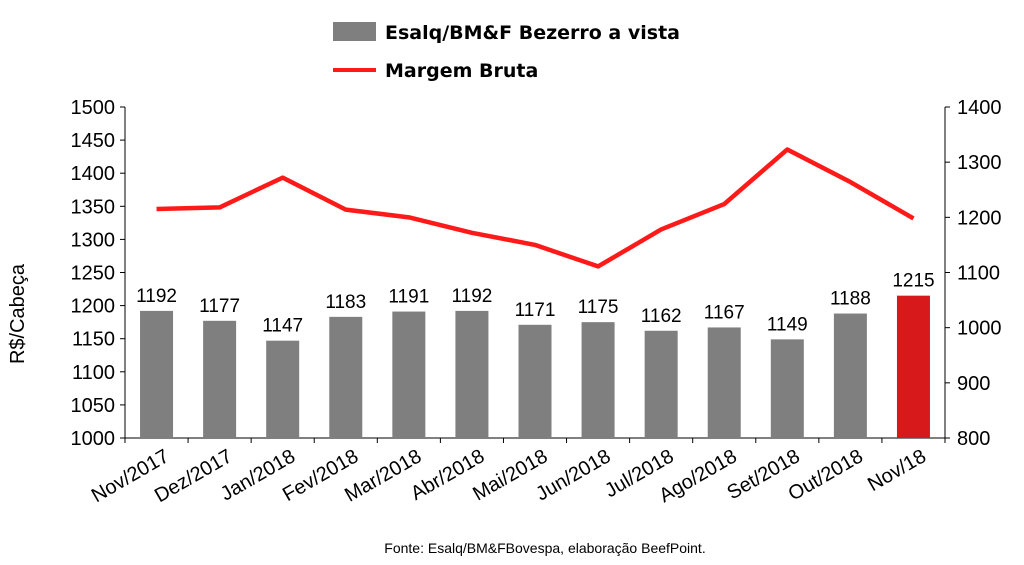 Image resolution: width=1024 pixels, height=565 pixels. What do you see at coordinates (93, 207) in the screenshot?
I see `y-tick-label: 1350` at bounding box center [93, 207].